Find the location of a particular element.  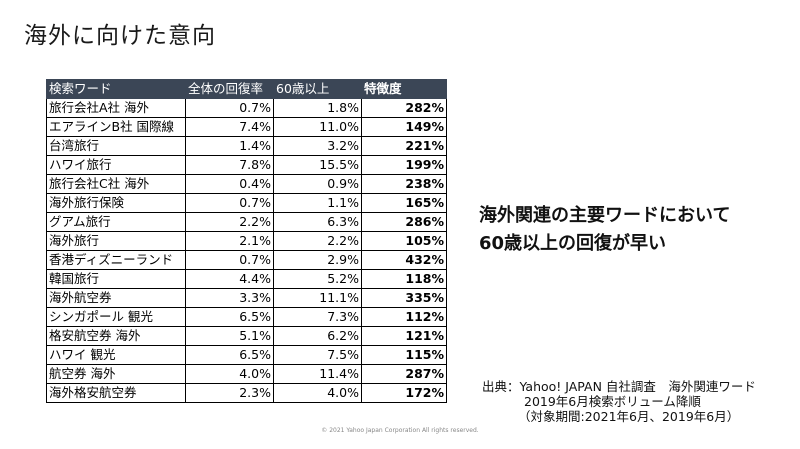

key-message-line-1: 海外関連の主要ワードにおいて is located at coordinates (605, 215).